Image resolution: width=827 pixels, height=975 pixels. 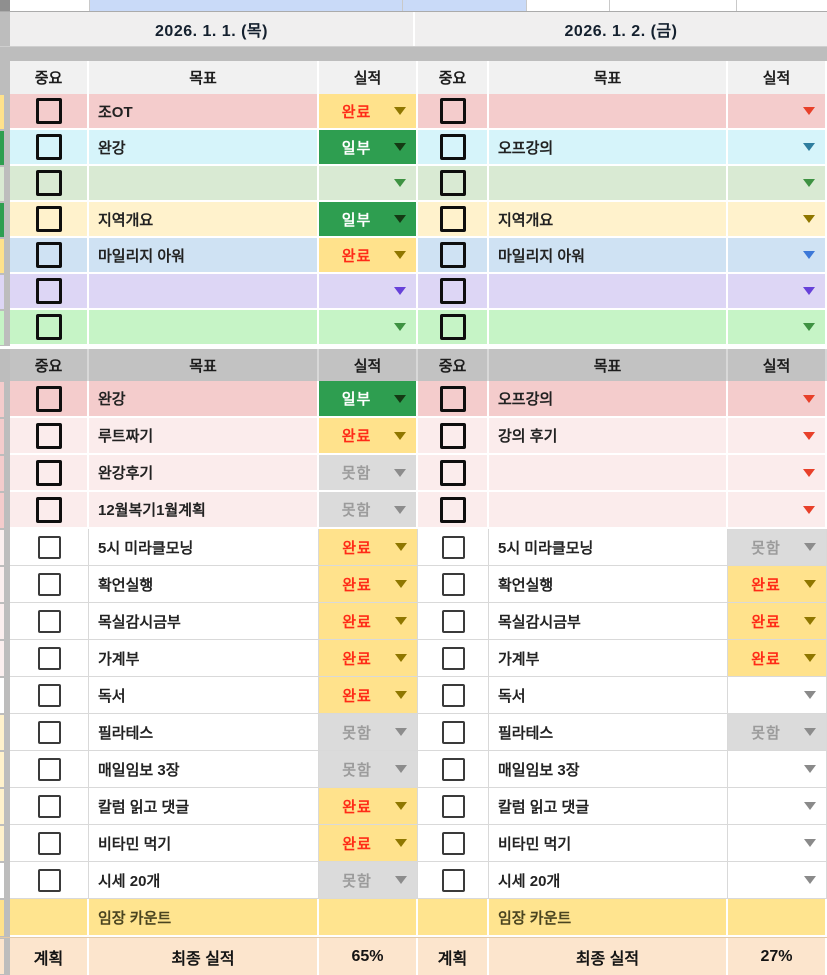 I want to click on goal-cell-right: 매일임보 3장, so click(x=608, y=769).